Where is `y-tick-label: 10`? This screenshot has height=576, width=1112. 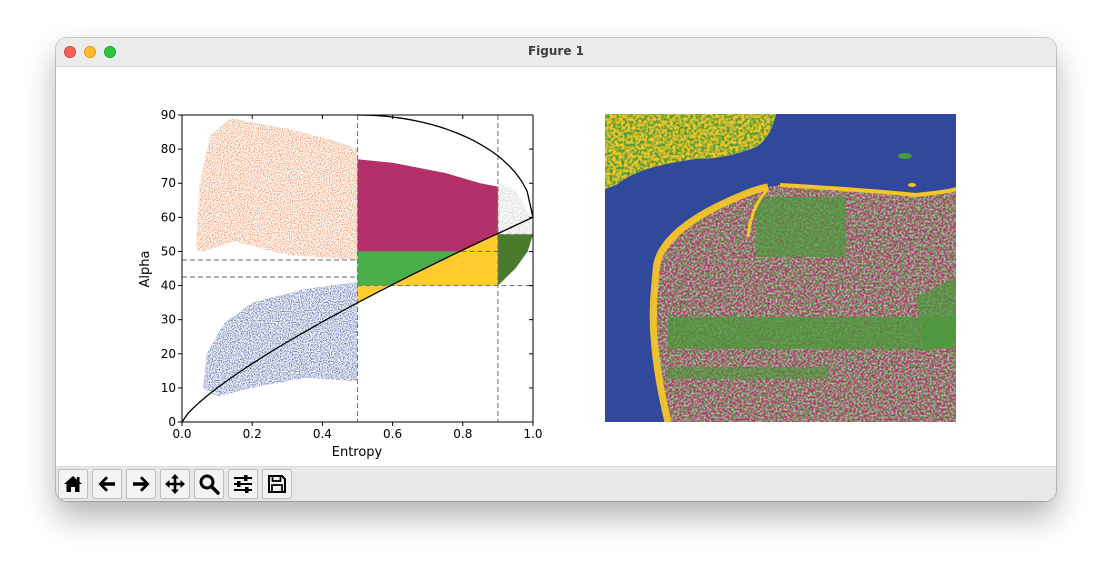 y-tick-label: 10 is located at coordinates (168, 388).